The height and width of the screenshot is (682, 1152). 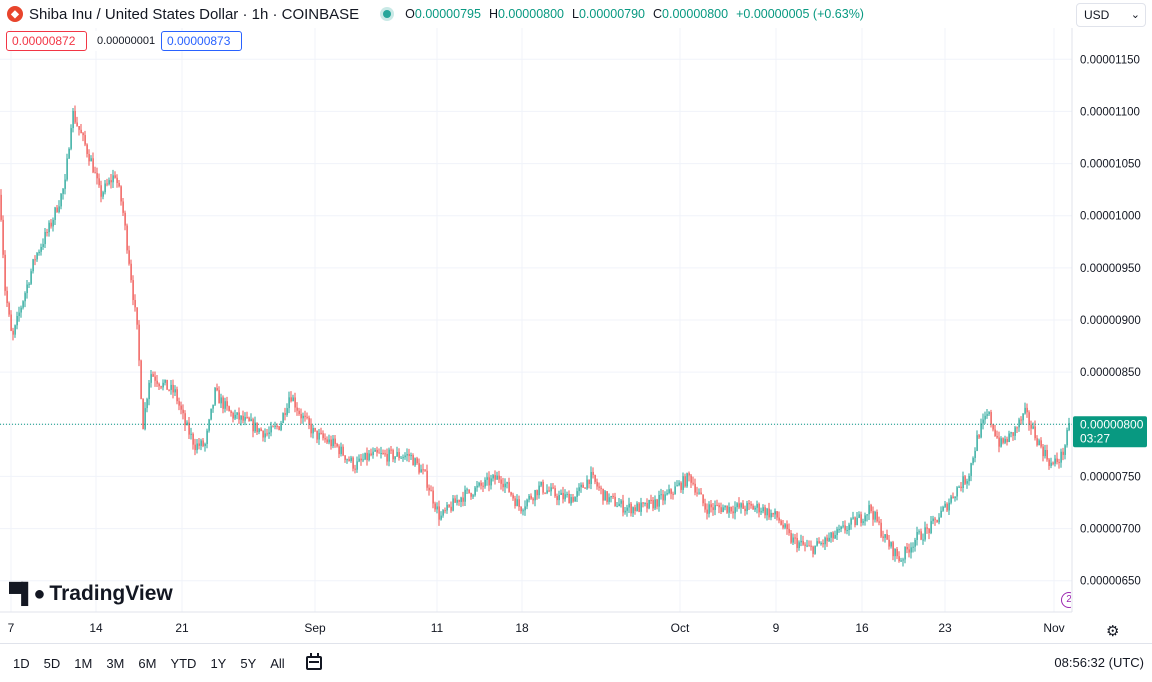 I want to click on date-range-buttons: 1D 5D 1M 3M 6M YTD 1Y 5Y All, so click(x=149, y=663).